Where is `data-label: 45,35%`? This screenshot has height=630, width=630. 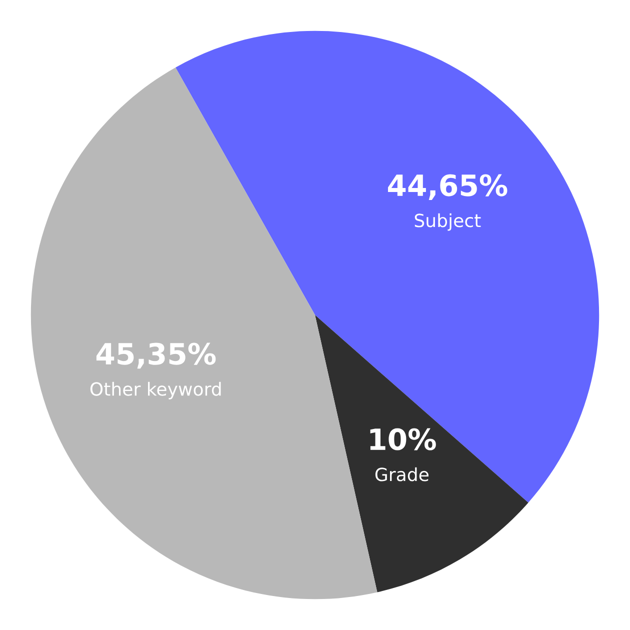 data-label: 45,35% is located at coordinates (156, 355).